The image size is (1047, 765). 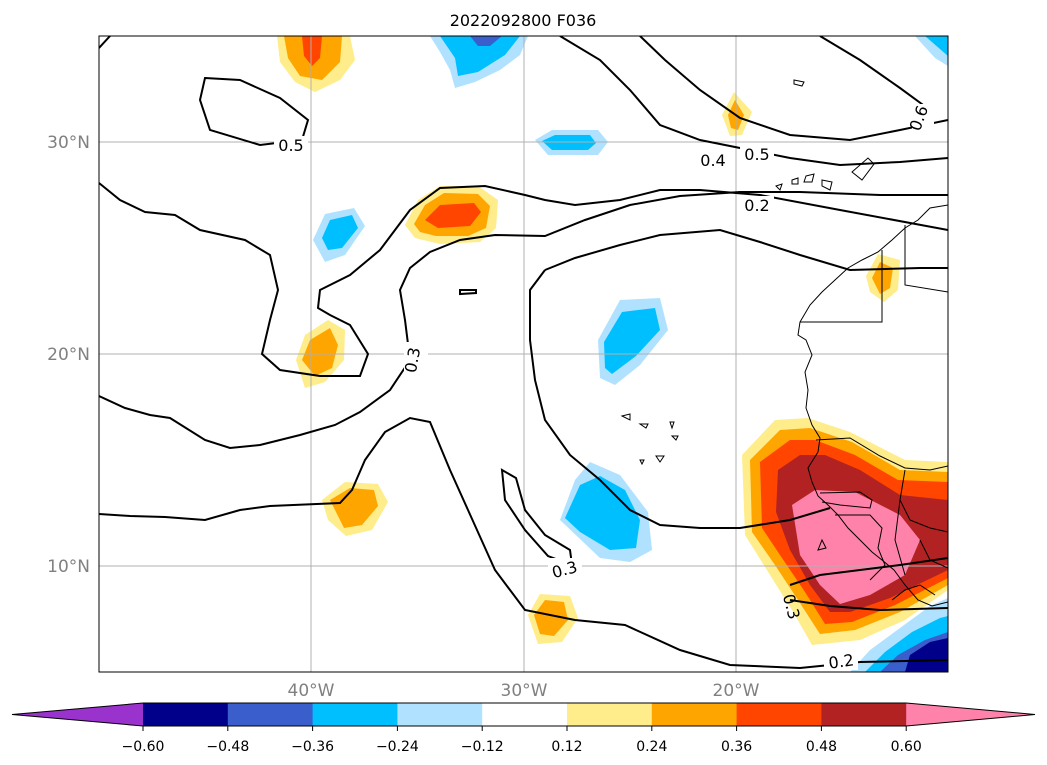 I want to click on colorbar-segments, so click(x=523, y=714).